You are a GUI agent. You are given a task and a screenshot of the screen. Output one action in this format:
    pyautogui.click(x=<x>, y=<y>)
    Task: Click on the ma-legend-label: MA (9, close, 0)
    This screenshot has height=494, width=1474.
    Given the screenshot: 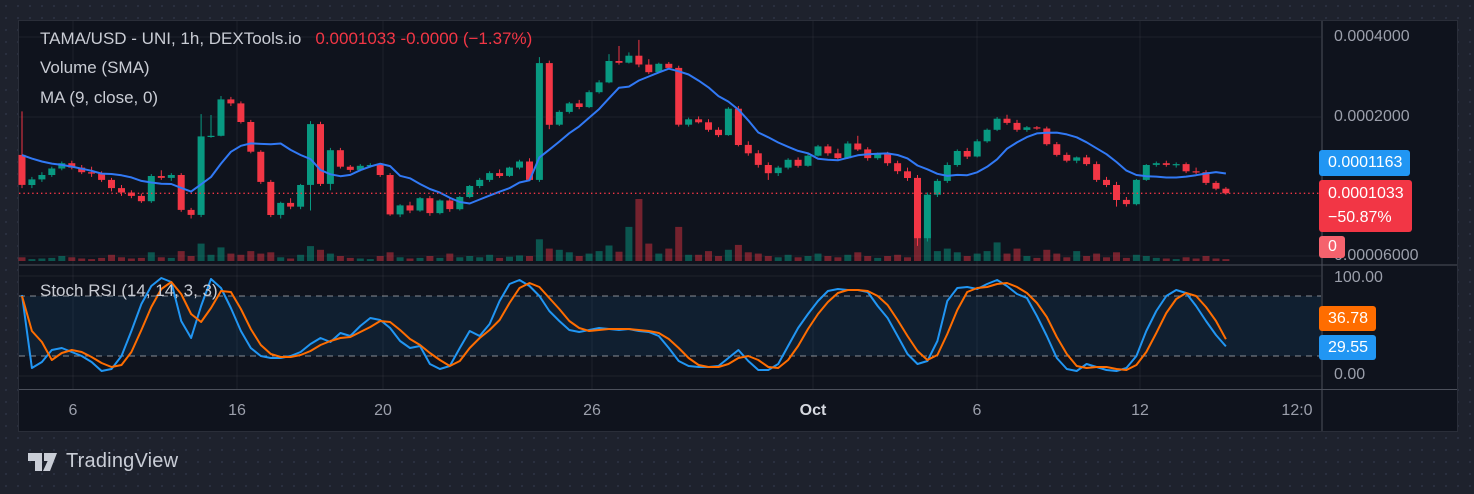 What is the action you would take?
    pyautogui.click(x=99, y=97)
    